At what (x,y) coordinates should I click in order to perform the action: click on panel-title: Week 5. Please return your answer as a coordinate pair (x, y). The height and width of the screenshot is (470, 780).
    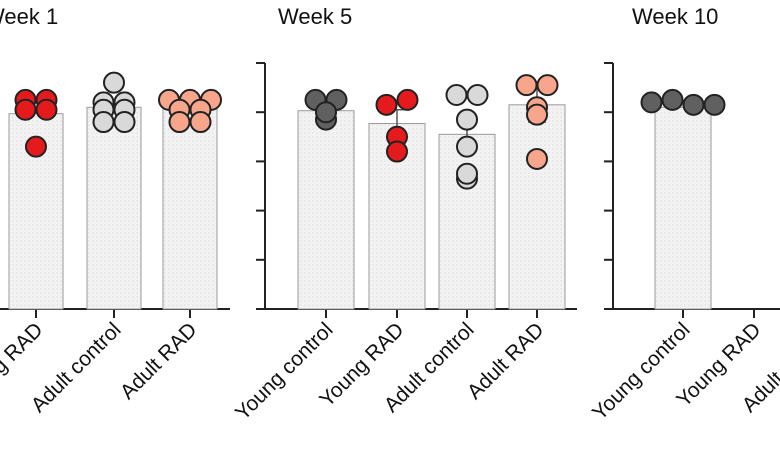
    Looking at the image, I should click on (315, 16).